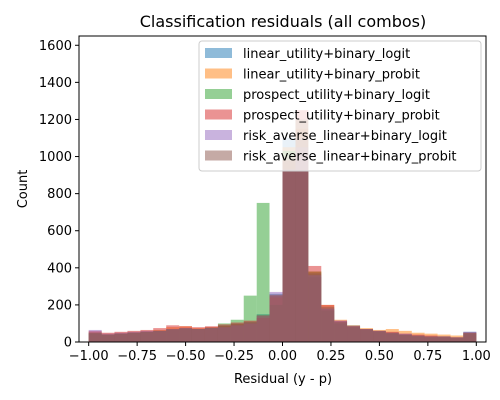  What do you see at coordinates (283, 21) in the screenshot?
I see `chart-title: Classification residuals (all combos)` at bounding box center [283, 21].